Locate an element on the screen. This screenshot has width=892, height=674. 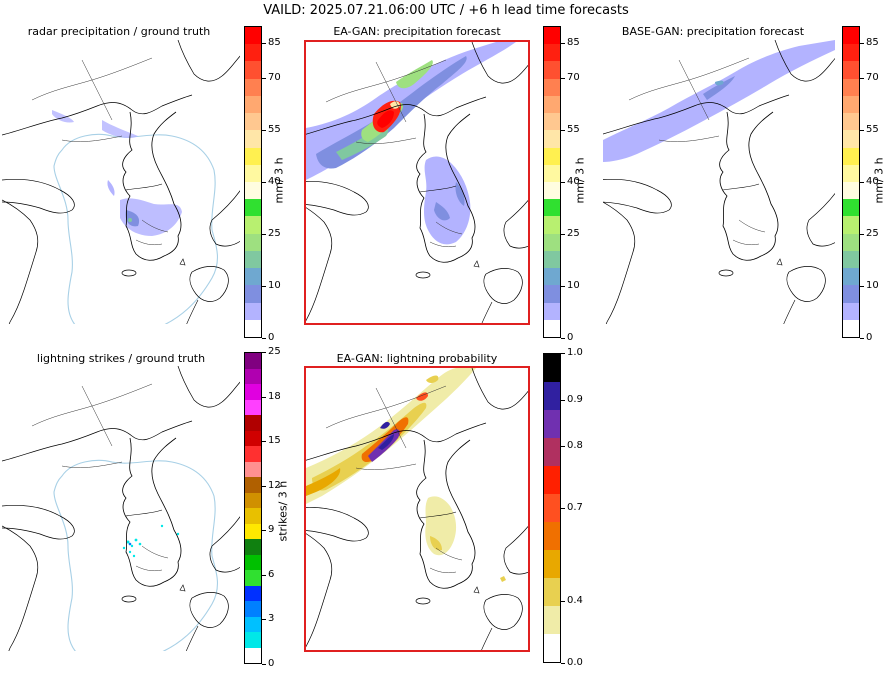
colorbar-tick-label: 70 is located at coordinates (274, 77).